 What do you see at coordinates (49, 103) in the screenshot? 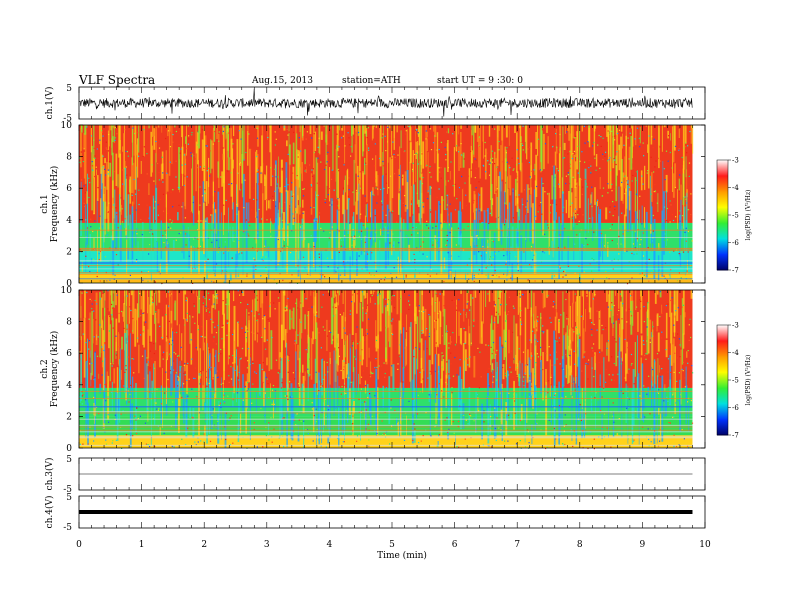
I see `ch1-waveform-ylabel: ch.1(V)` at bounding box center [49, 103].